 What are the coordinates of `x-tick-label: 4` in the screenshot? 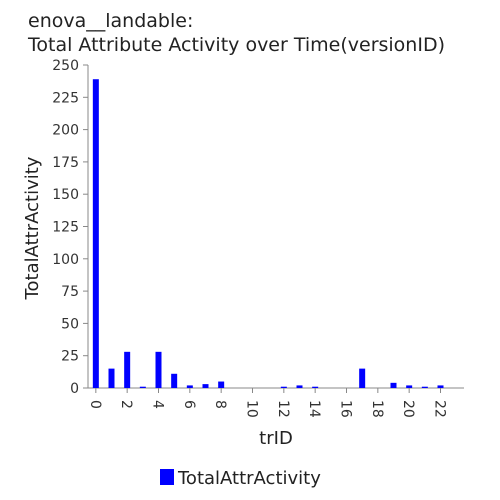 It's located at (158, 404).